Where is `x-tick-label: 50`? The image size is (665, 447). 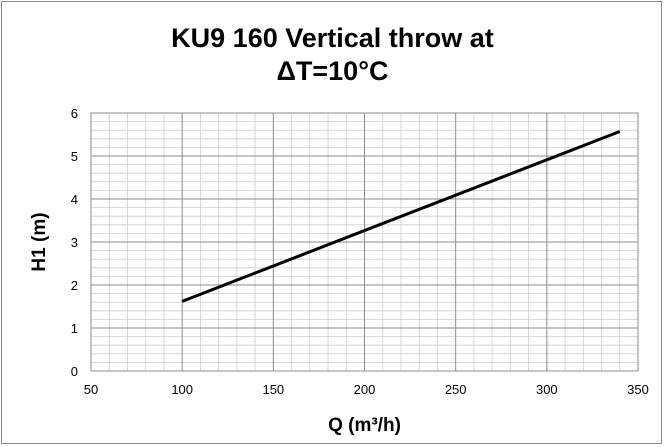 x-tick-label: 50 is located at coordinates (91, 389).